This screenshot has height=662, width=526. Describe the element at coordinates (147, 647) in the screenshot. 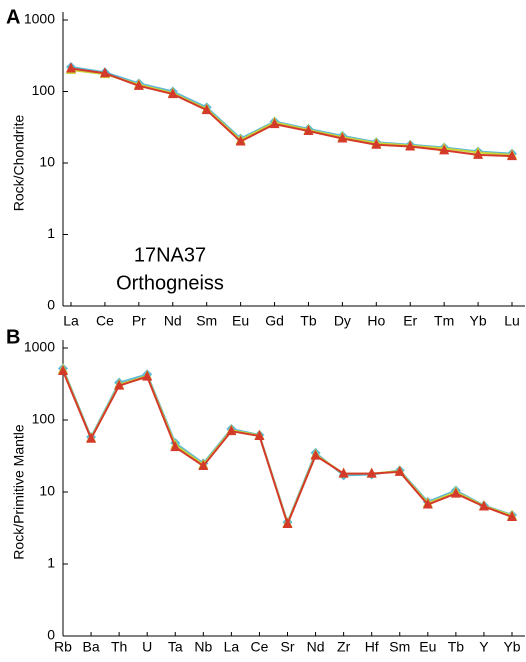

I see `x-tick-label: U` at that location.